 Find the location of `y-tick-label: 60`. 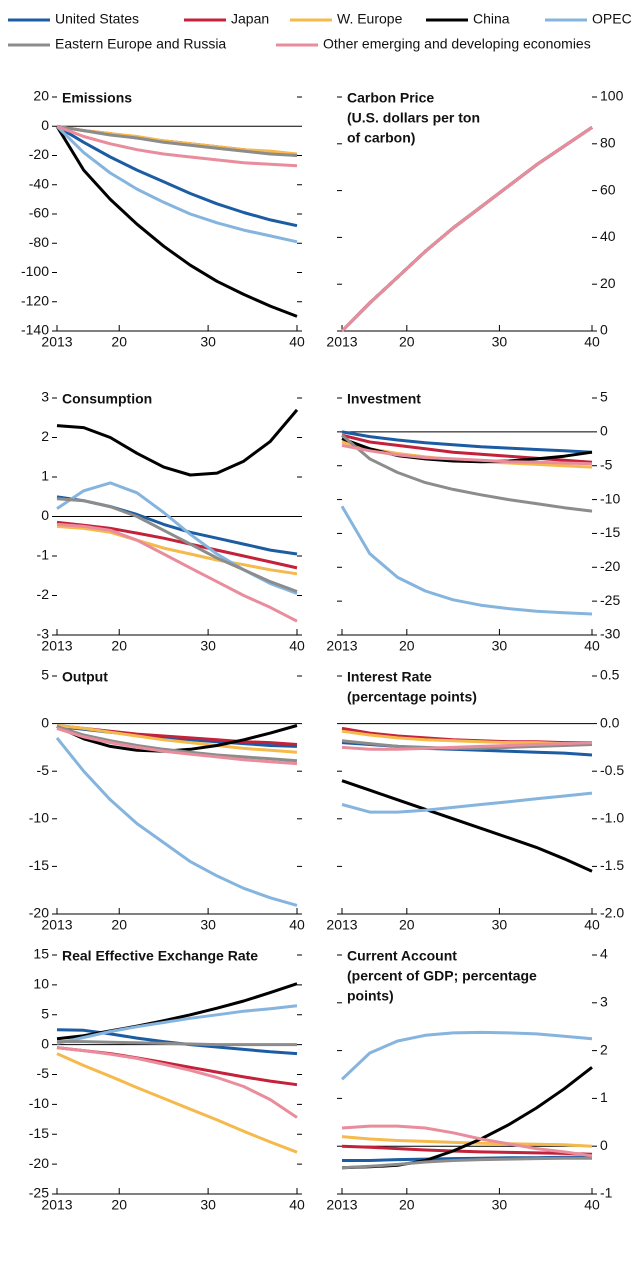

y-tick-label: 60 is located at coordinates (608, 189).